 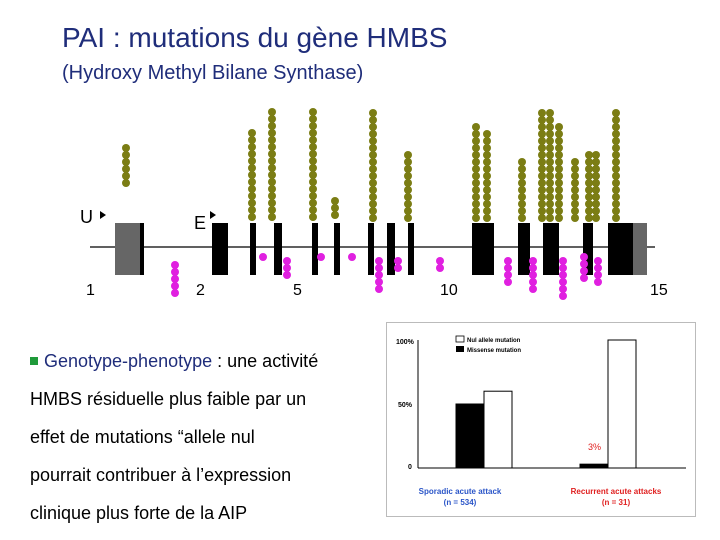 What do you see at coordinates (616, 491) in the screenshot?
I see `x-category-recurrent: Recurrent acute attacks` at bounding box center [616, 491].